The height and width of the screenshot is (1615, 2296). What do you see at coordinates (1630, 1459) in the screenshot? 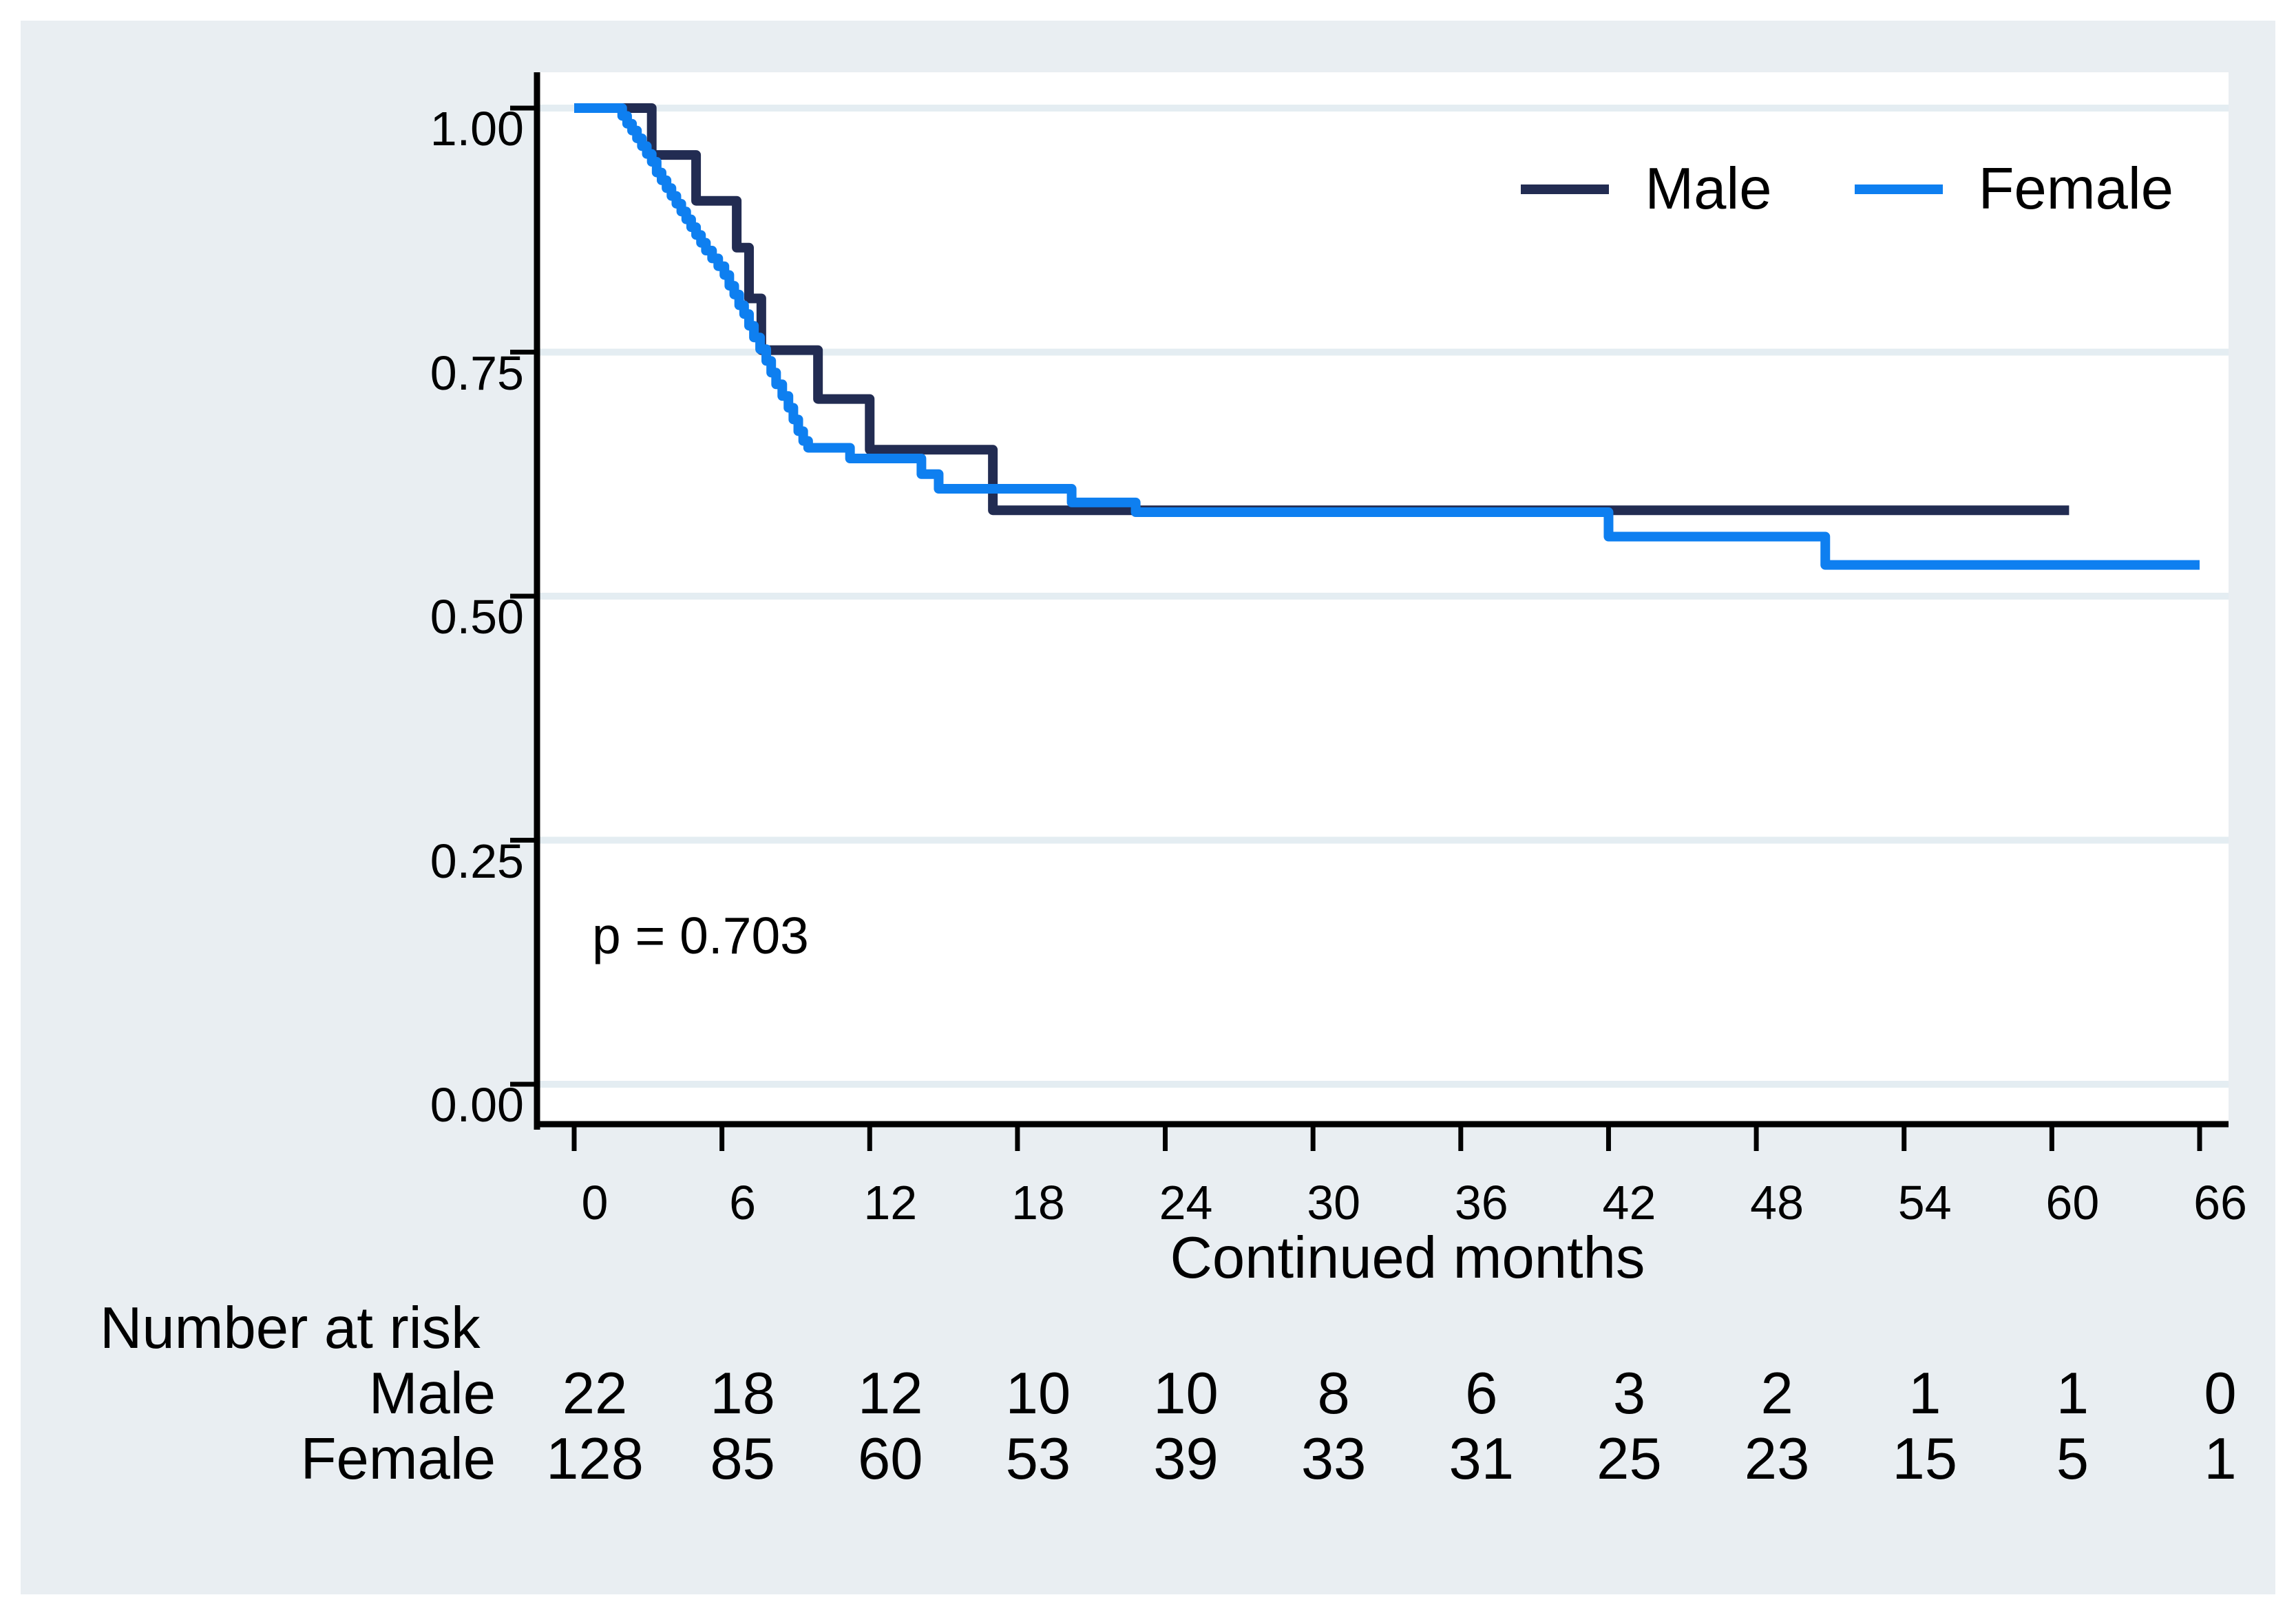
I see `risk-count-female: 25` at bounding box center [1630, 1459].